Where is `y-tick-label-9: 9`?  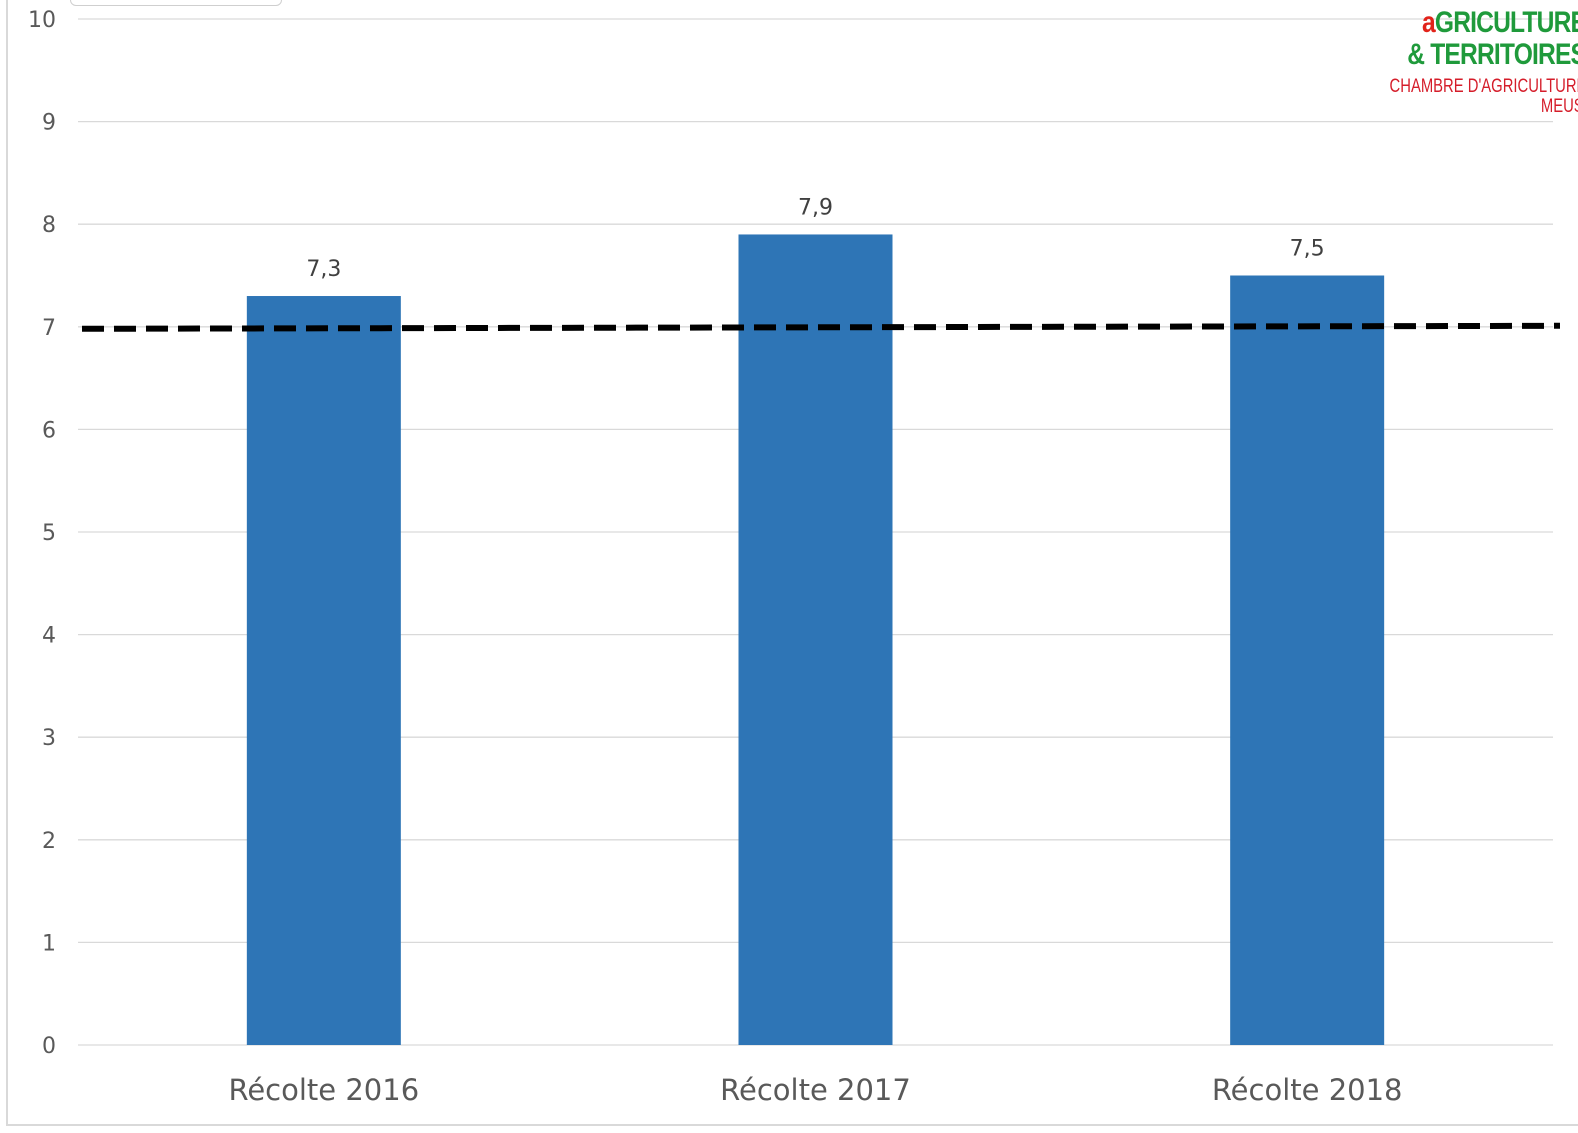 y-tick-label-9: 9 is located at coordinates (49, 123).